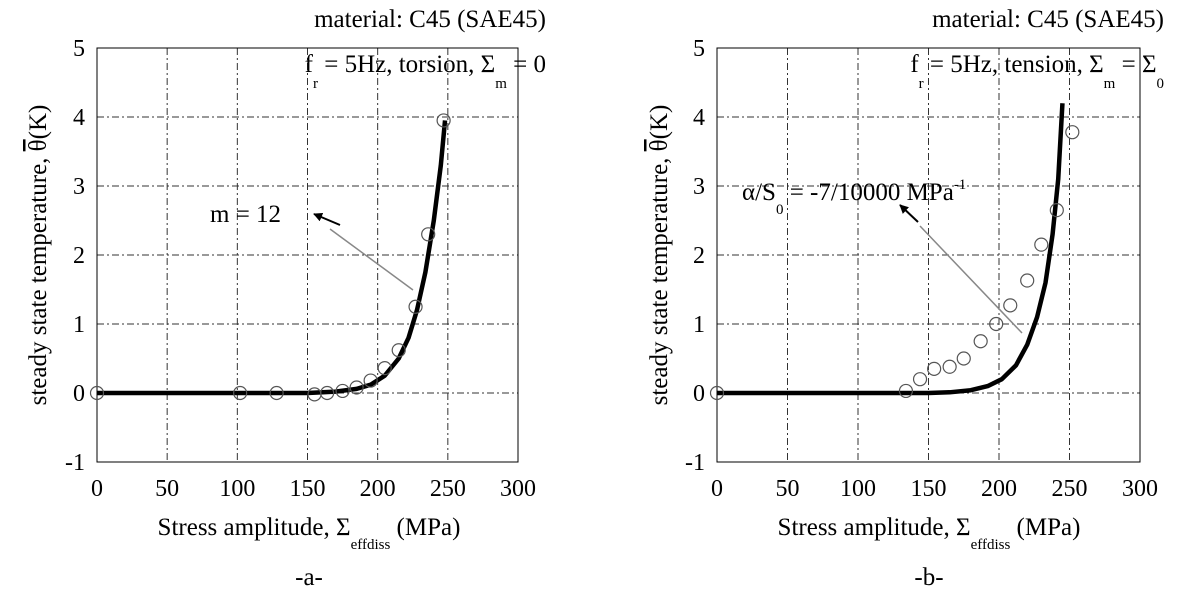 The image size is (1181, 599). I want to click on fit-label: α/S0 = -7/10000 MPa-1, so click(854, 197).